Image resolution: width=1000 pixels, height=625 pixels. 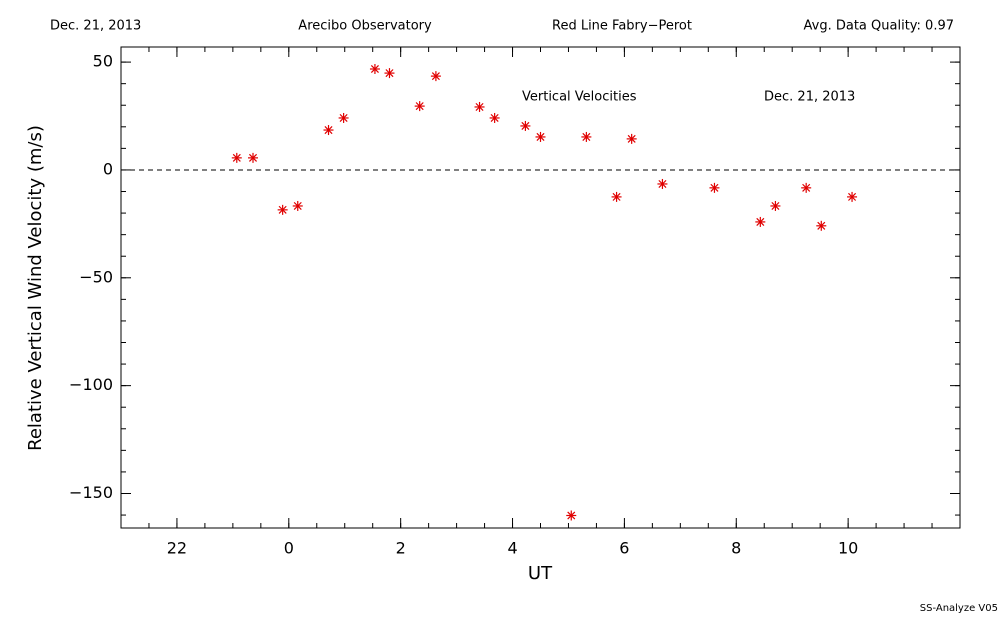 I want to click on x-tick-label: 2, so click(x=401, y=548).